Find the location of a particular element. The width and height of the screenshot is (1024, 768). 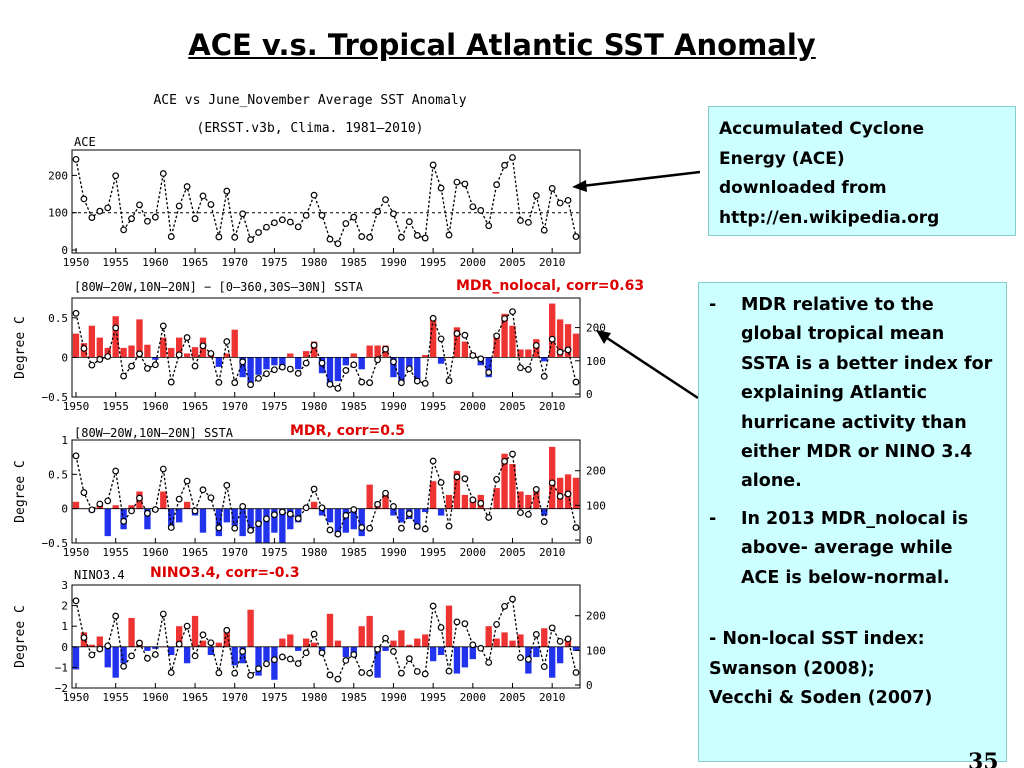

y-axis-label: Degree C is located at coordinates (20, 347).